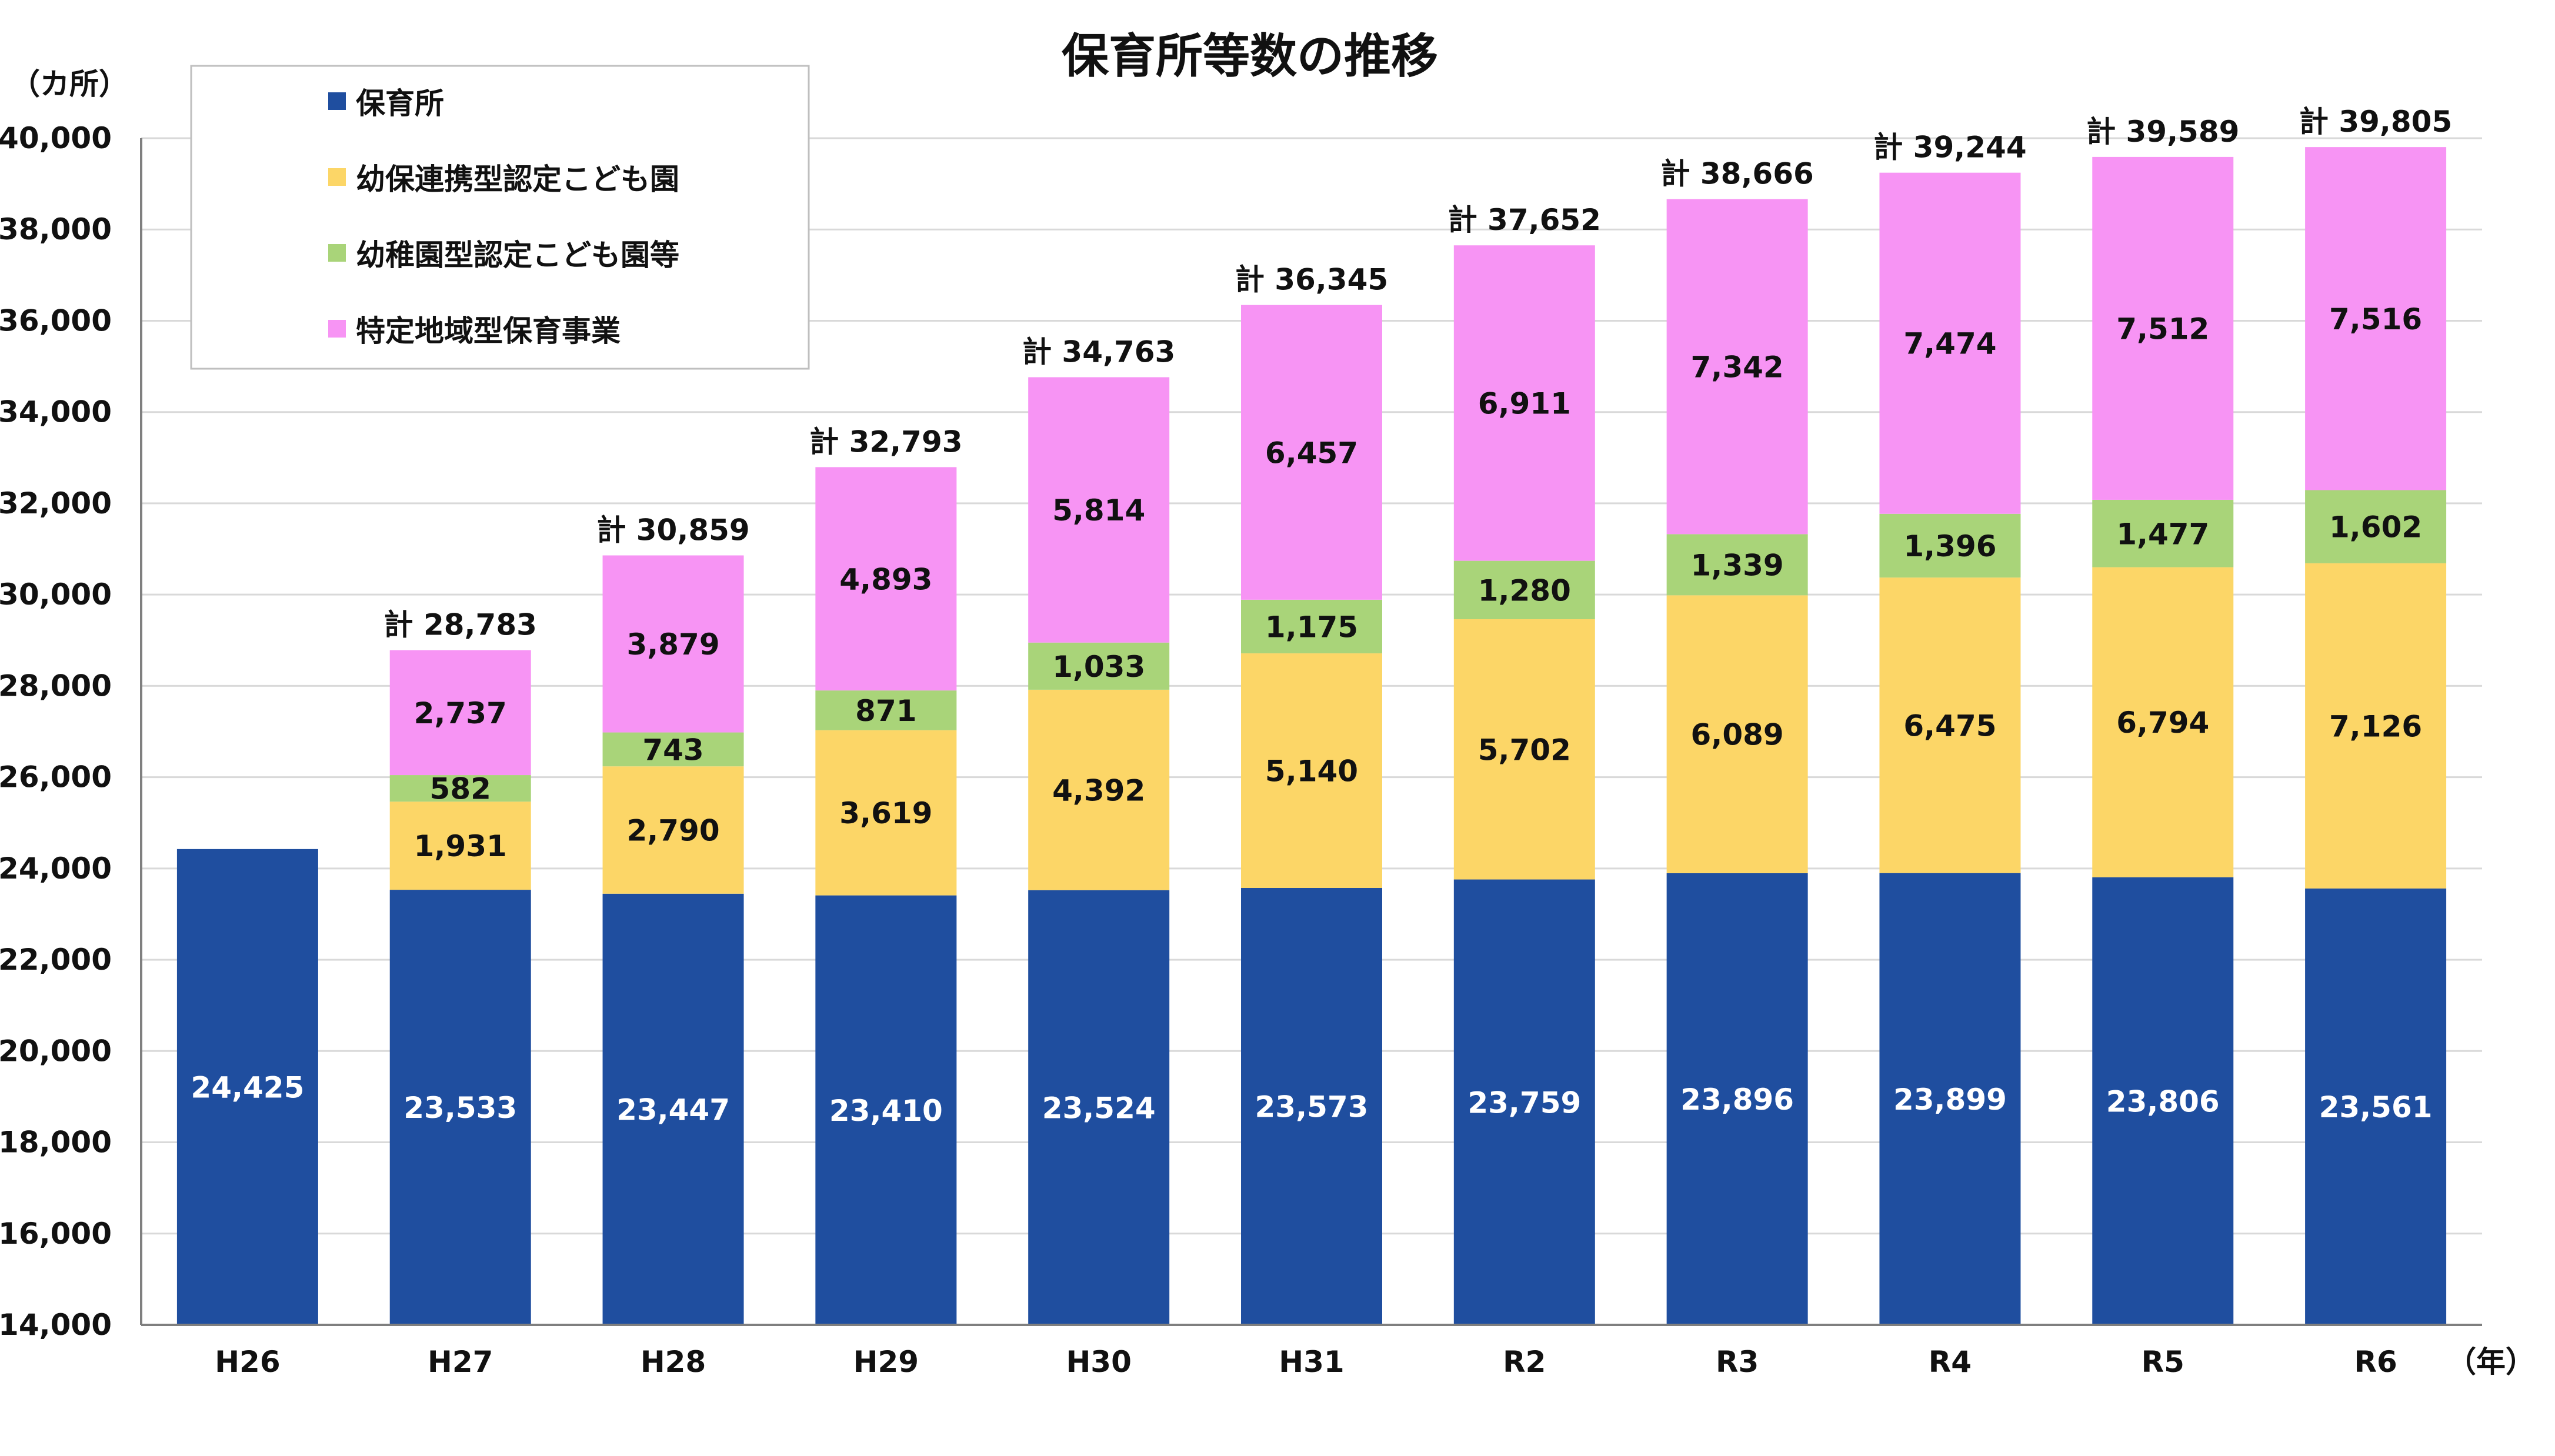  I want to click on x-tick-label: R2, so click(1524, 1362).